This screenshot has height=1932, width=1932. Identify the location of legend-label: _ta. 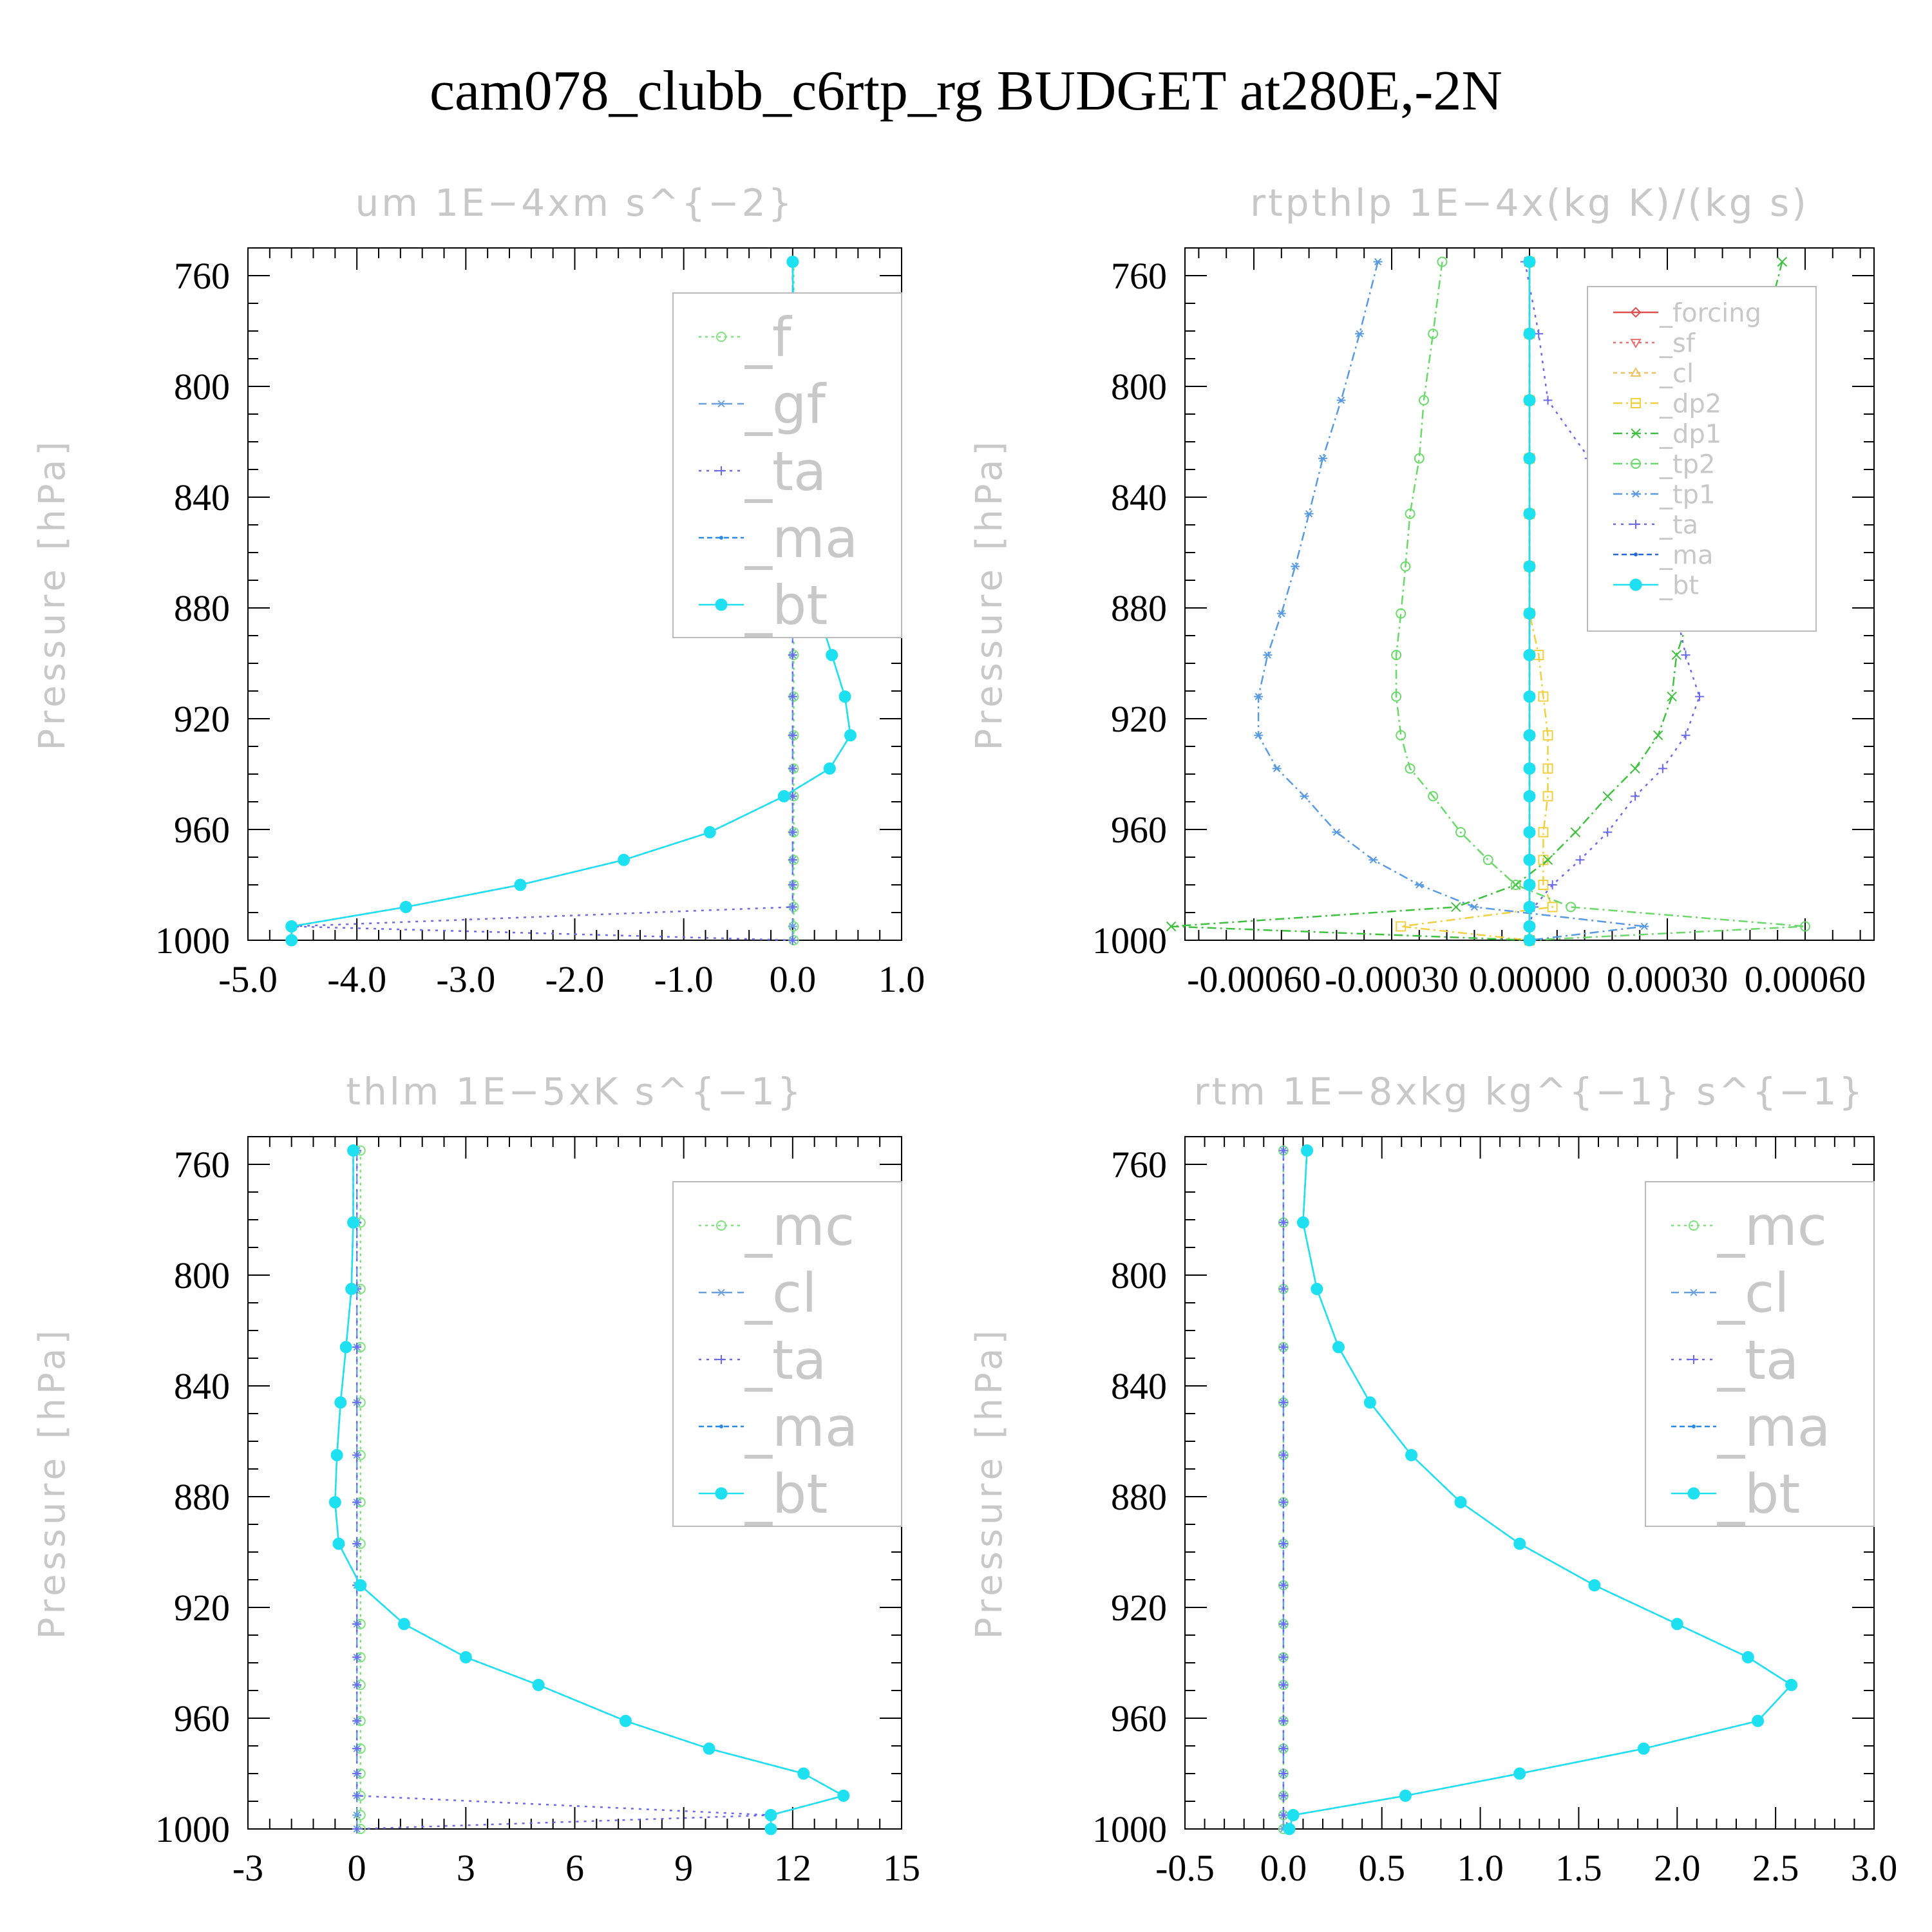
(785, 1360).